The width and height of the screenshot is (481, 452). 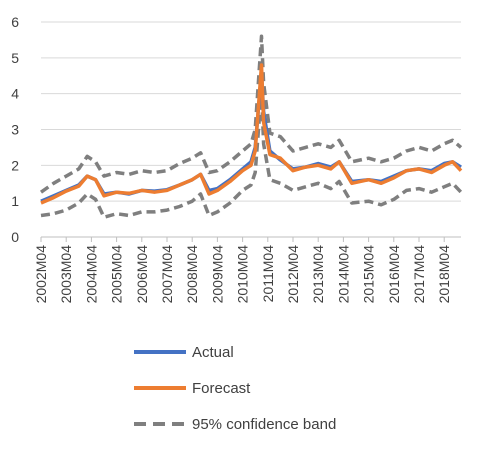 What do you see at coordinates (15, 94) in the screenshot?
I see `y-tick-label: 4` at bounding box center [15, 94].